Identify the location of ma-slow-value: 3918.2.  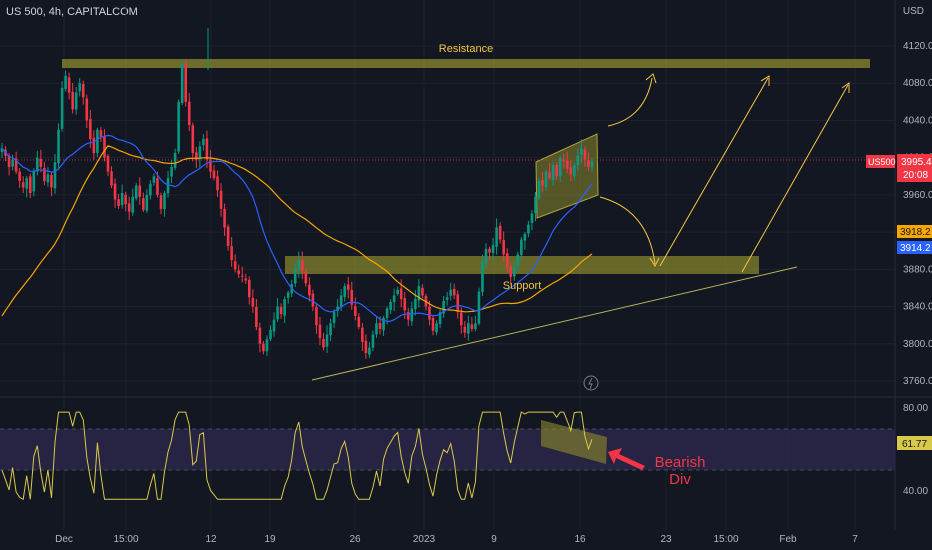
(915, 232).